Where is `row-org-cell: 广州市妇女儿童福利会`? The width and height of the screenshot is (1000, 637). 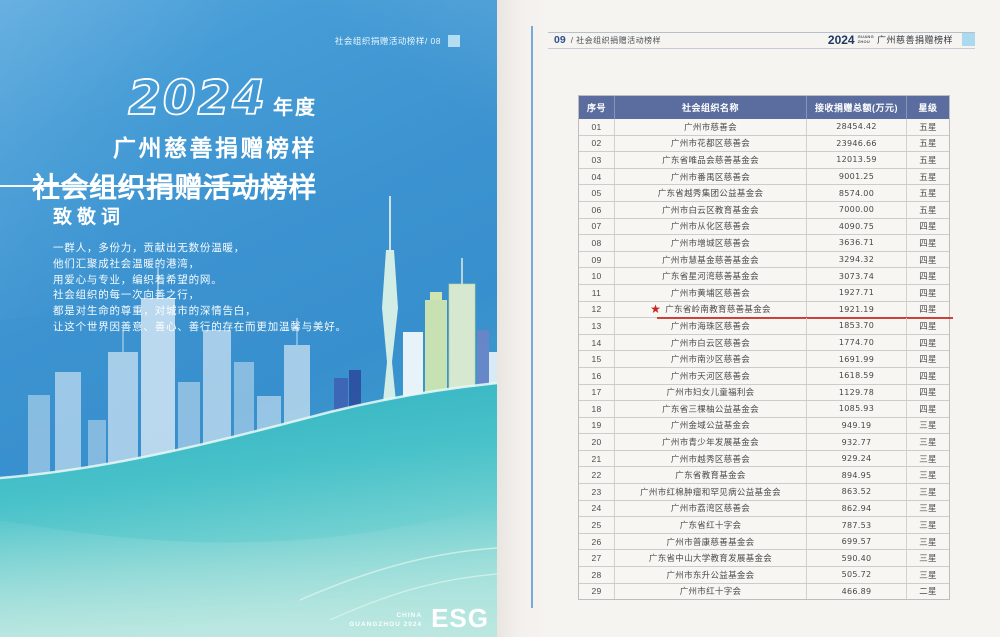
row-org-cell: 广州市妇女儿童福利会 is located at coordinates (711, 392).